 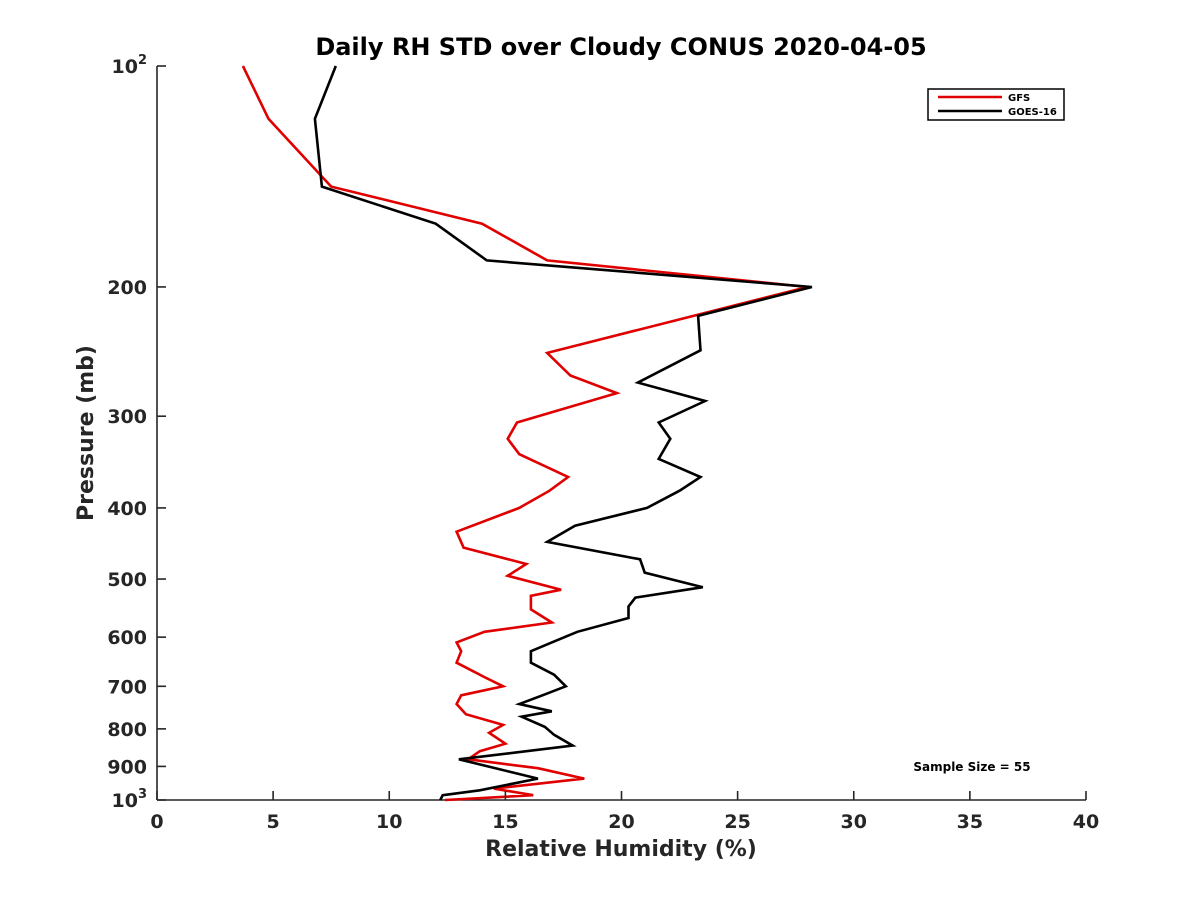 I want to click on legend: GFS GOES-16, so click(x=996, y=104).